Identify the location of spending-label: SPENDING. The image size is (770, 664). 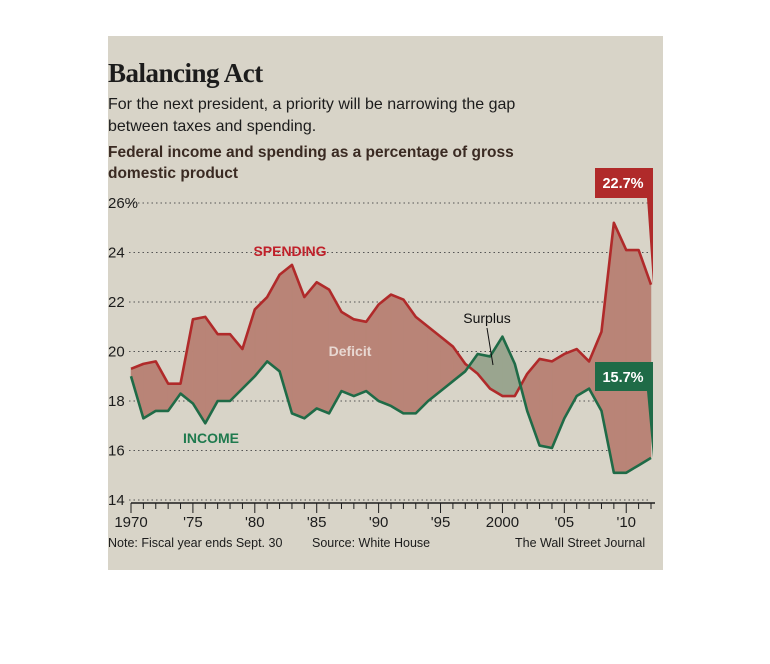
(289, 251).